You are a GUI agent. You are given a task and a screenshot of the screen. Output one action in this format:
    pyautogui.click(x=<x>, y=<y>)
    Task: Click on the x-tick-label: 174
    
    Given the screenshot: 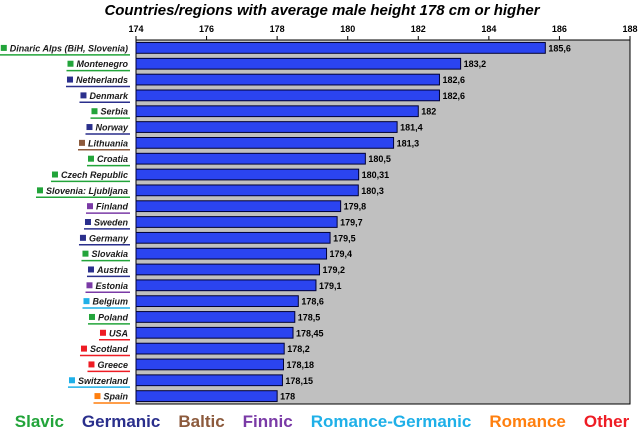 What is the action you would take?
    pyautogui.click(x=135, y=29)
    